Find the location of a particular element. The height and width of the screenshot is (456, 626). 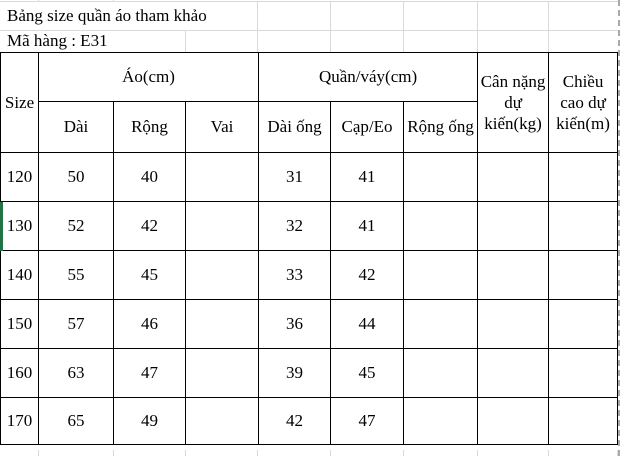

cell-size: 140 is located at coordinates (19, 275).